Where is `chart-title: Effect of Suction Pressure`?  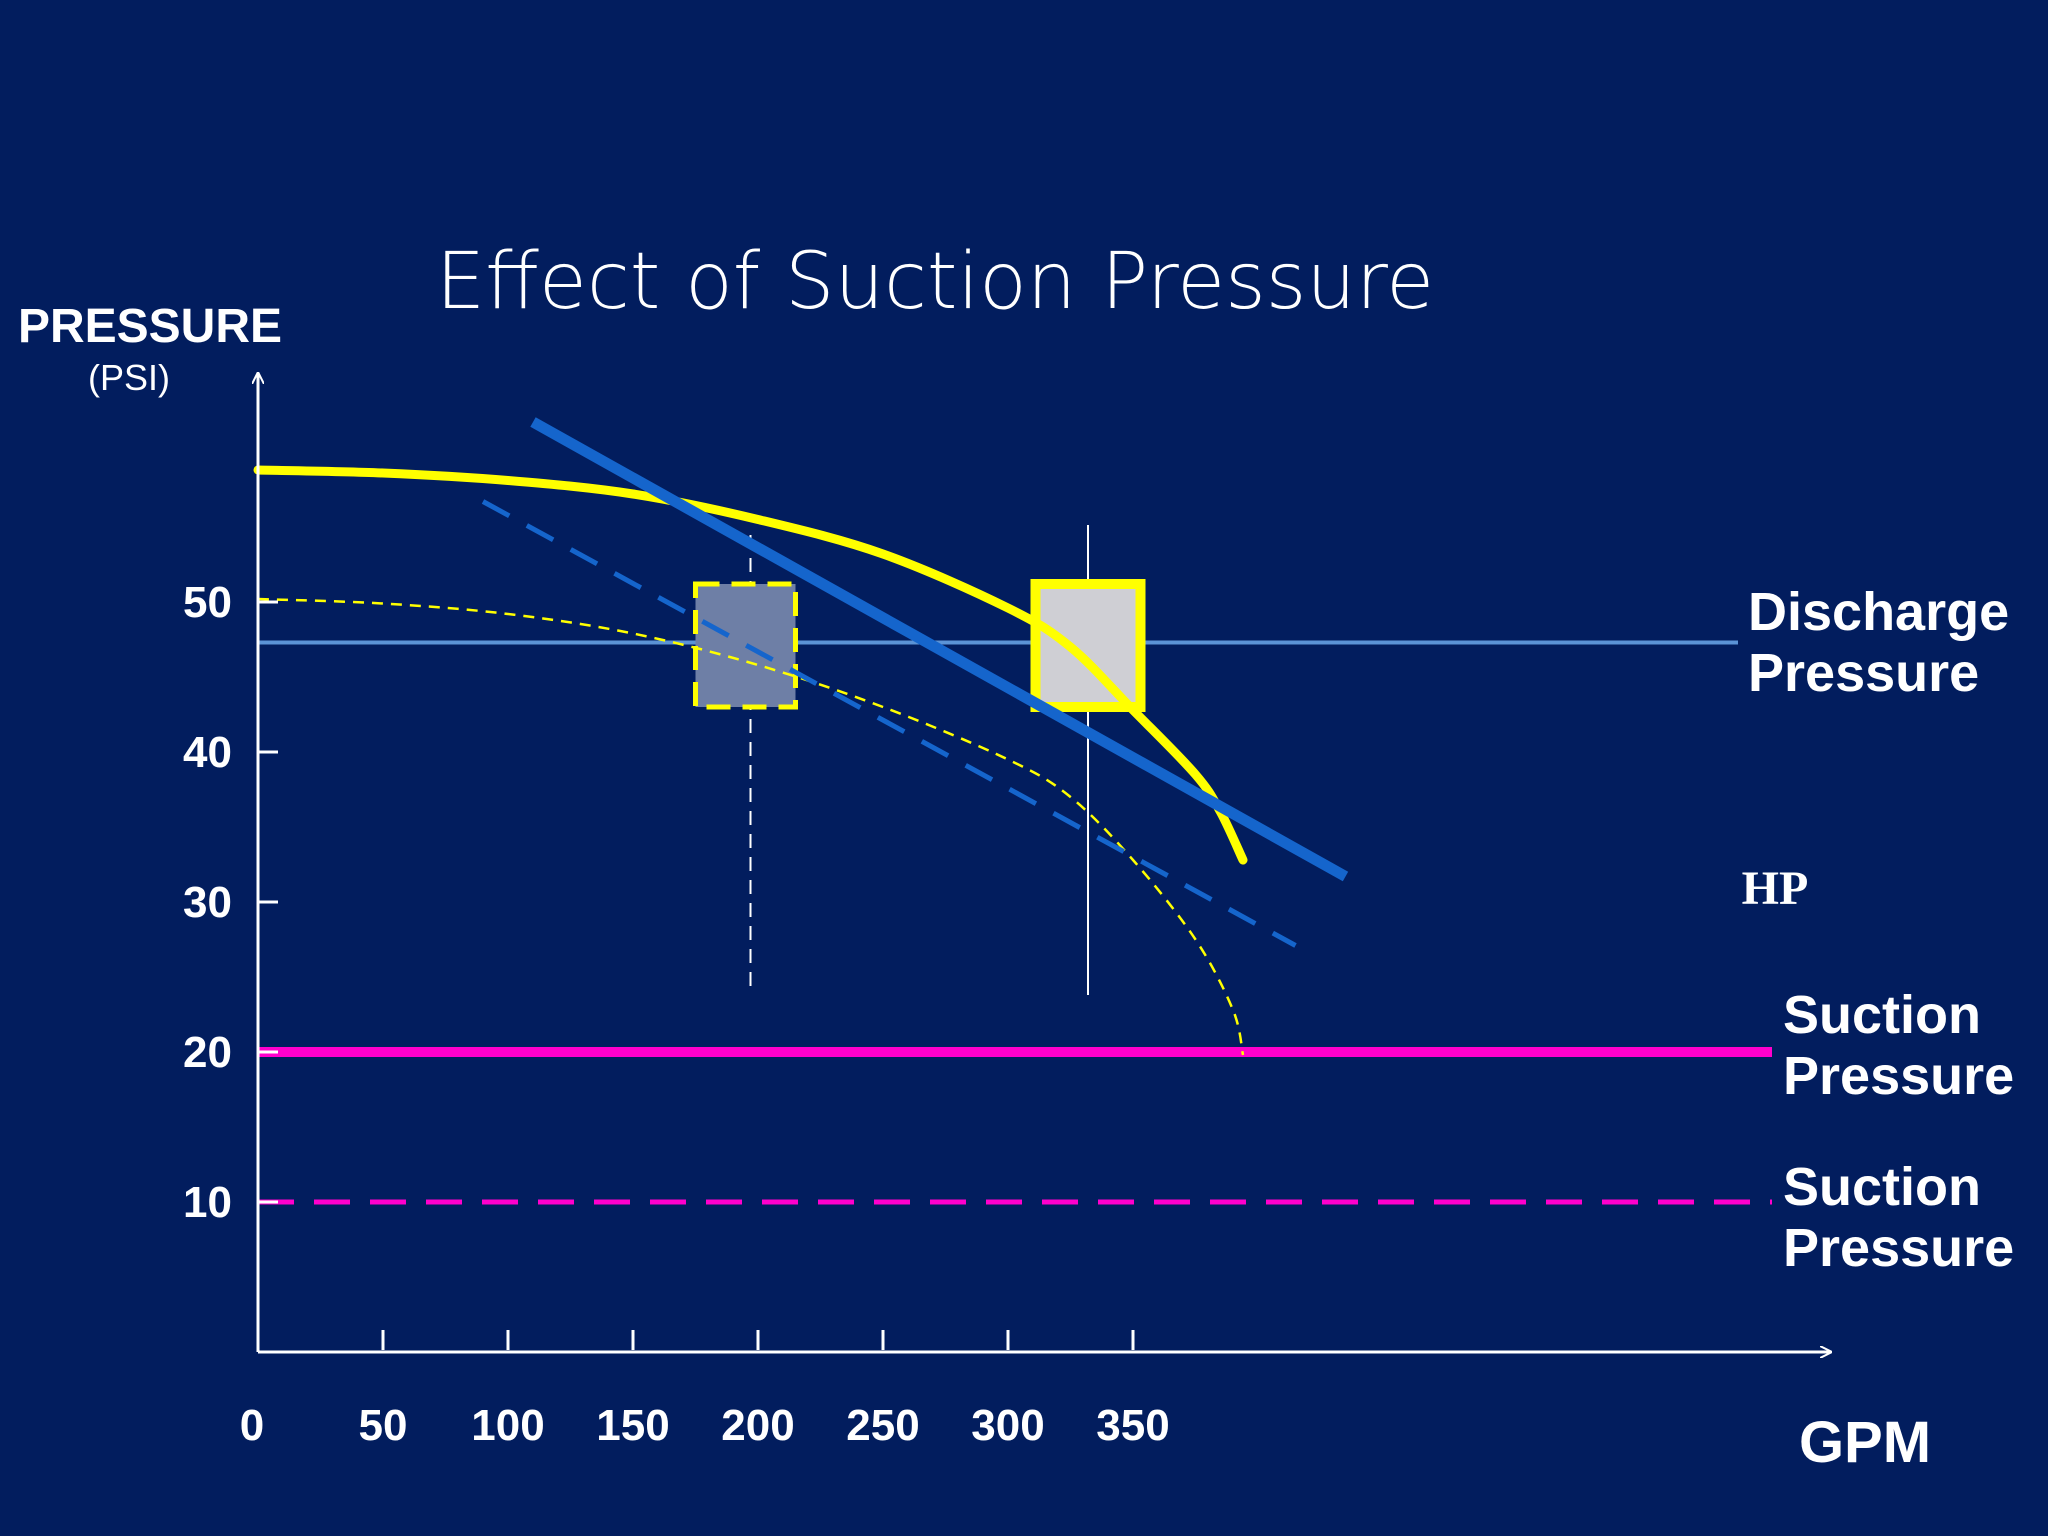
chart-title: Effect of Suction Pressure is located at coordinates (935, 282).